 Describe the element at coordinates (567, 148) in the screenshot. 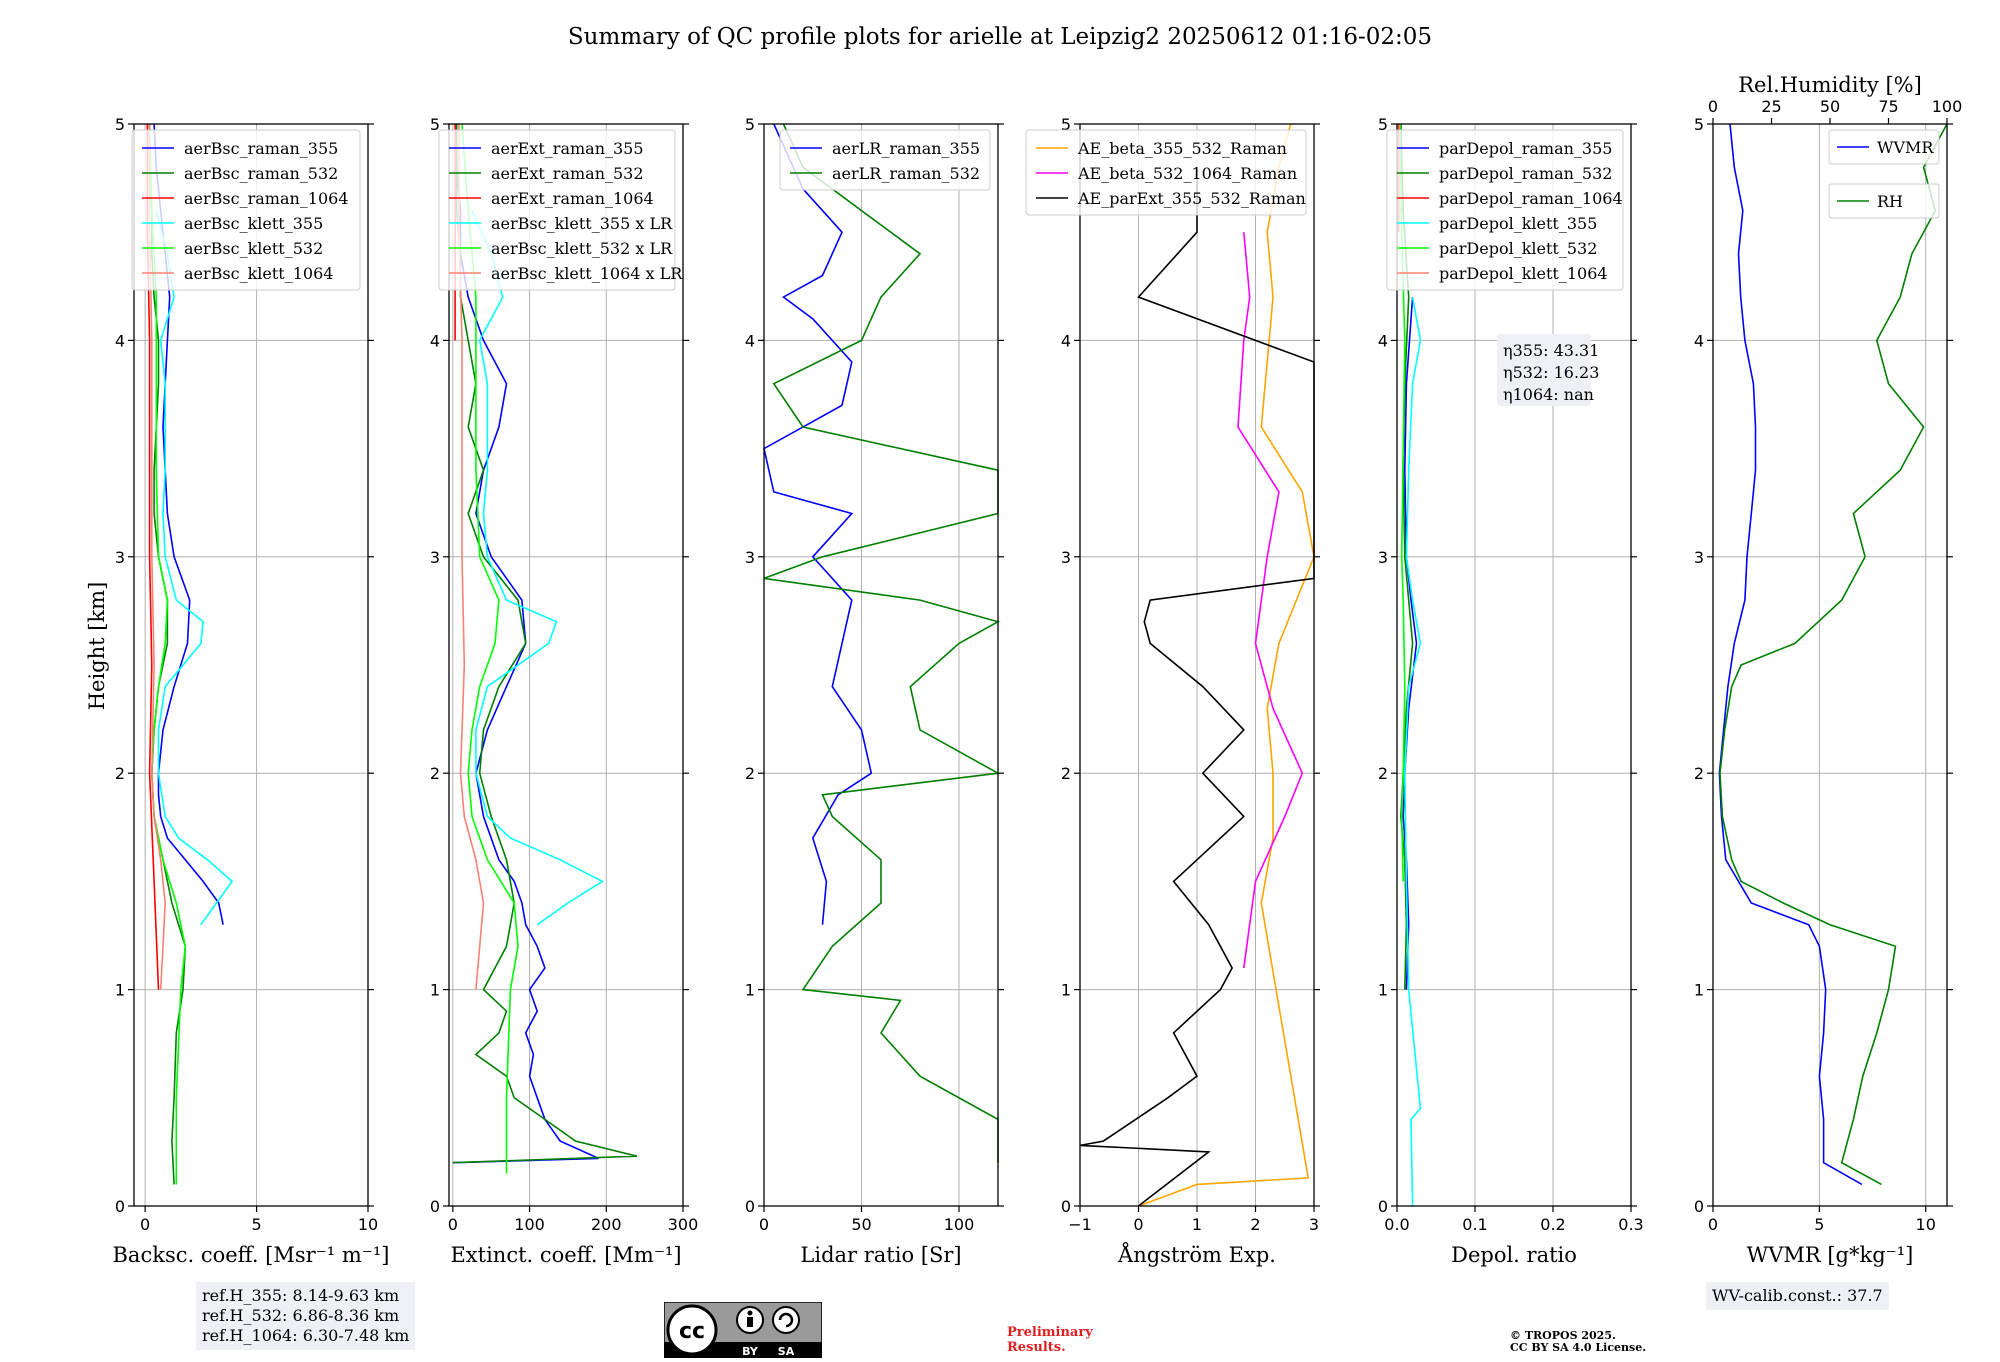

I see `legend-label: aerExt_raman_355` at that location.